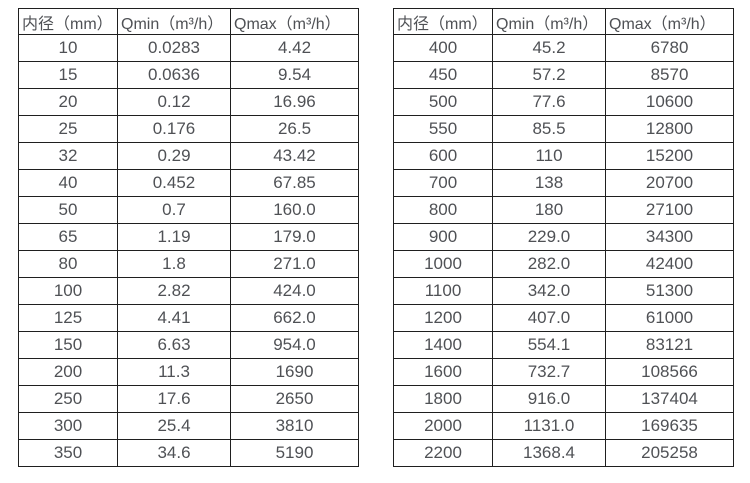 The image size is (750, 483). Describe the element at coordinates (294, 210) in the screenshot. I see `cell: 160.0` at that location.